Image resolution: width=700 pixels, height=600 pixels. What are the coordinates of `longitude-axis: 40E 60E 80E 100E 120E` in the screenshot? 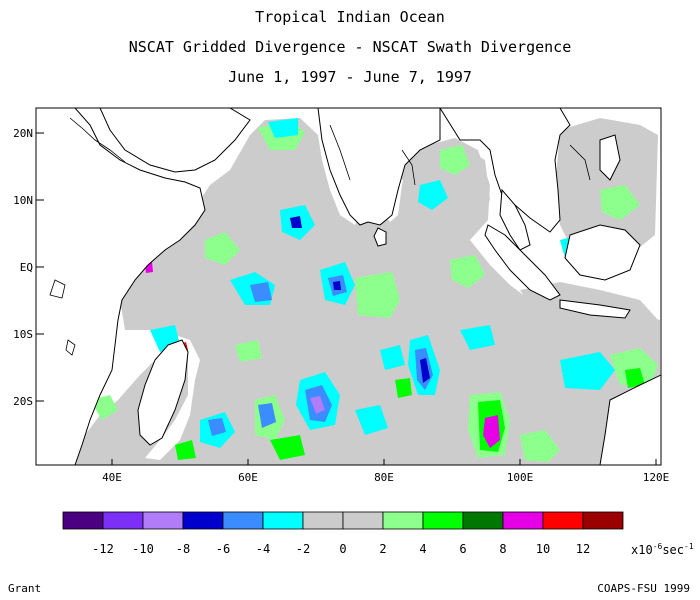 It's located at (385, 471).